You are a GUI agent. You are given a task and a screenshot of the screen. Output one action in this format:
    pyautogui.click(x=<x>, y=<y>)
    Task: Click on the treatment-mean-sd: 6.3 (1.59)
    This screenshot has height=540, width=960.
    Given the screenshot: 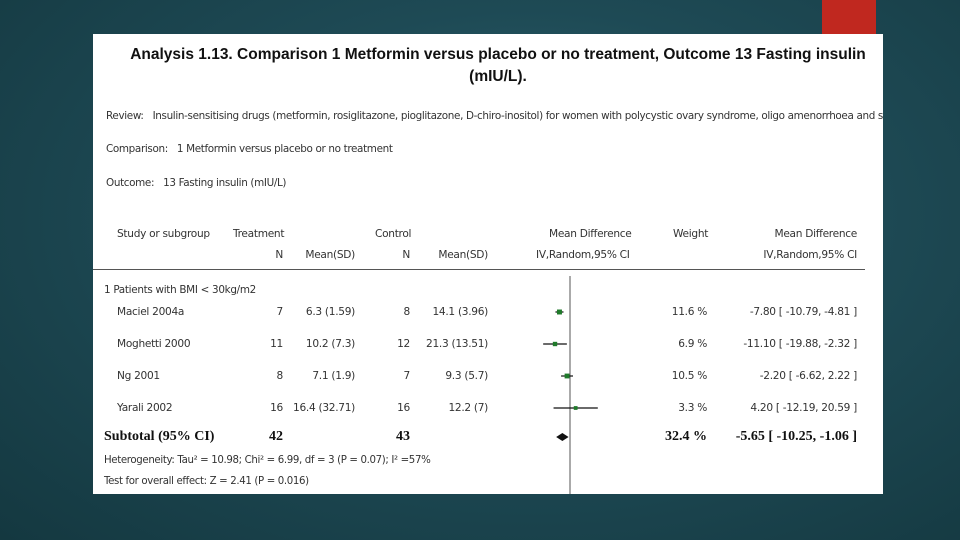 What is the action you would take?
    pyautogui.click(x=330, y=312)
    